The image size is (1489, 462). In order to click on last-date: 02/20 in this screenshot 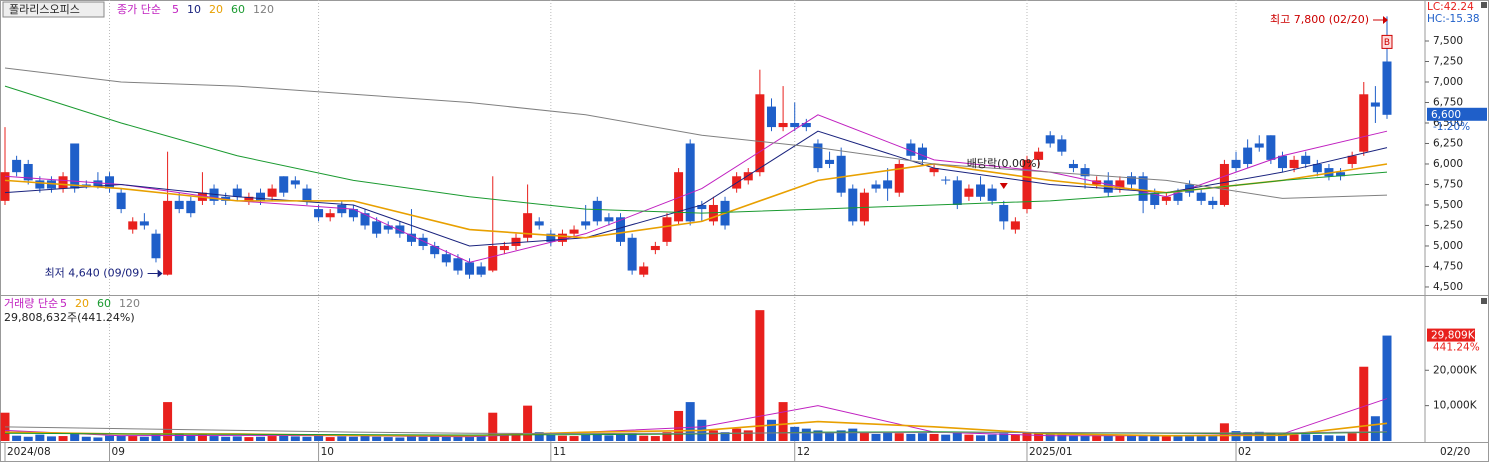, I will do `click(1455, 452)`.